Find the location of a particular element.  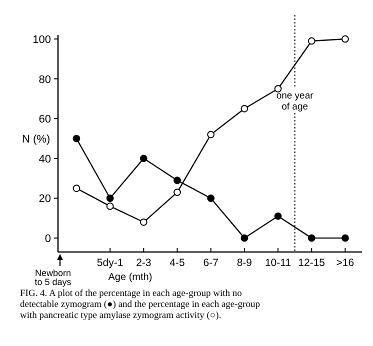

y-tick-label: 100 is located at coordinates (41, 40).